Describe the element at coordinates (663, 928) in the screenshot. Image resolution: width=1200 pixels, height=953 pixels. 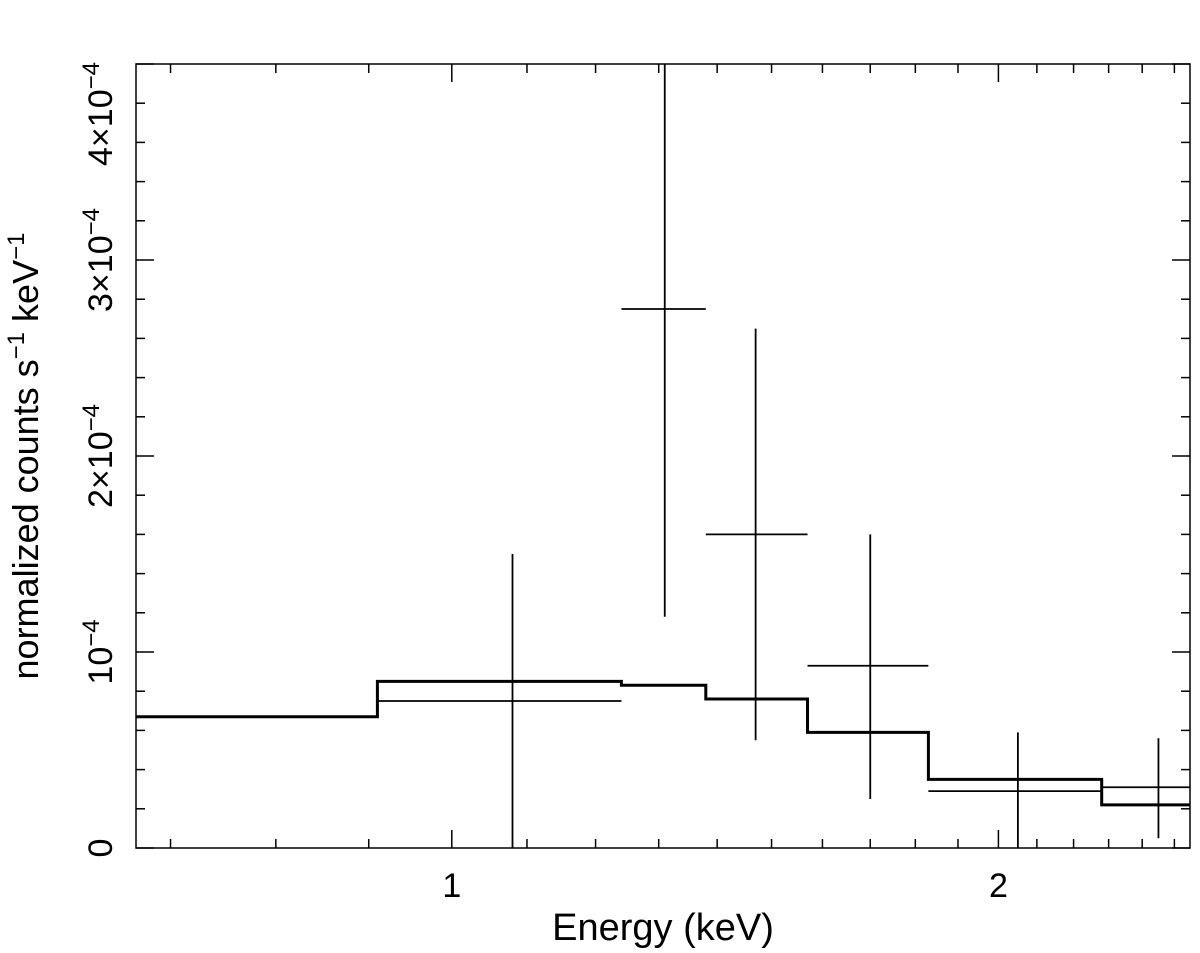
I see `x-axis-label: Energy (keV)` at that location.